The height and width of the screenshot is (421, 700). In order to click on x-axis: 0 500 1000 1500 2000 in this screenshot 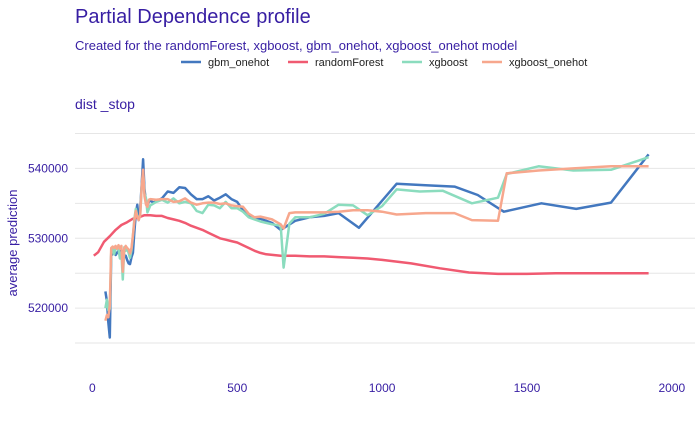, I will do `click(387, 388)`.